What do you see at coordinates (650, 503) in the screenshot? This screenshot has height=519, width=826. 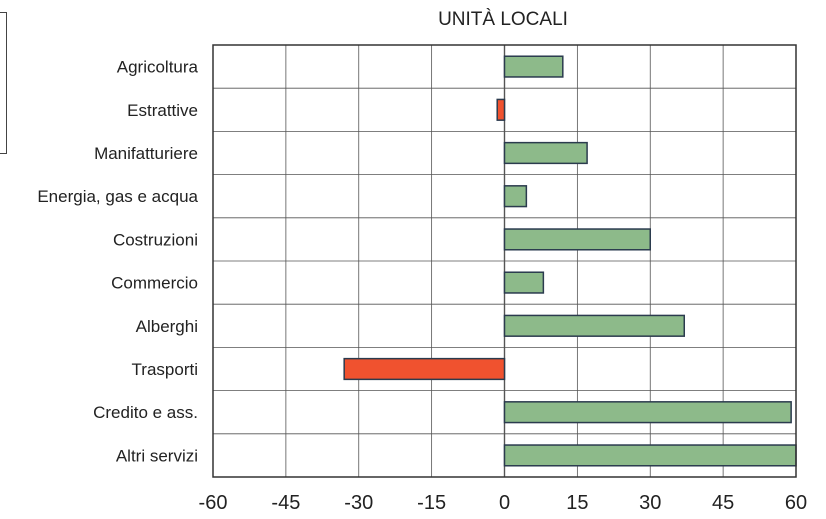 I see `x-tick-label: 30` at bounding box center [650, 503].